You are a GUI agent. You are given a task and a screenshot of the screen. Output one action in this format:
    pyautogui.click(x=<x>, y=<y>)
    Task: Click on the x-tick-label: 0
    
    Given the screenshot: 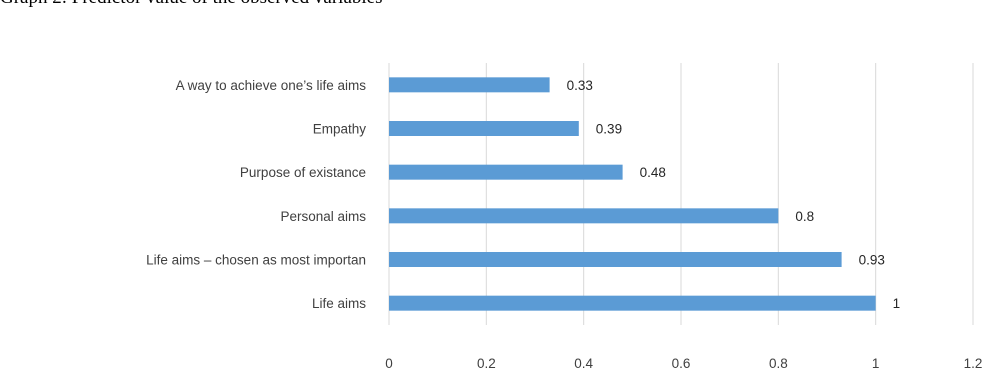 What is the action you would take?
    pyautogui.click(x=389, y=363)
    